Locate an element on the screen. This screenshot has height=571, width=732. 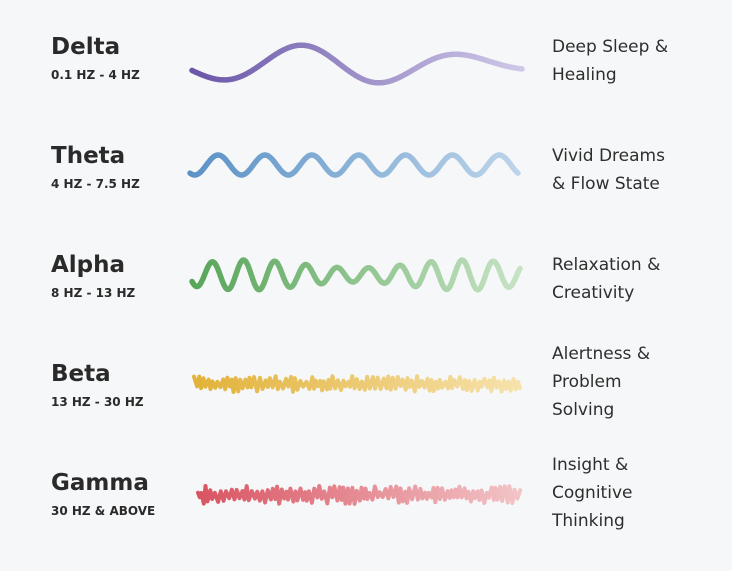
slow-wave-icon is located at coordinates (357, 64).